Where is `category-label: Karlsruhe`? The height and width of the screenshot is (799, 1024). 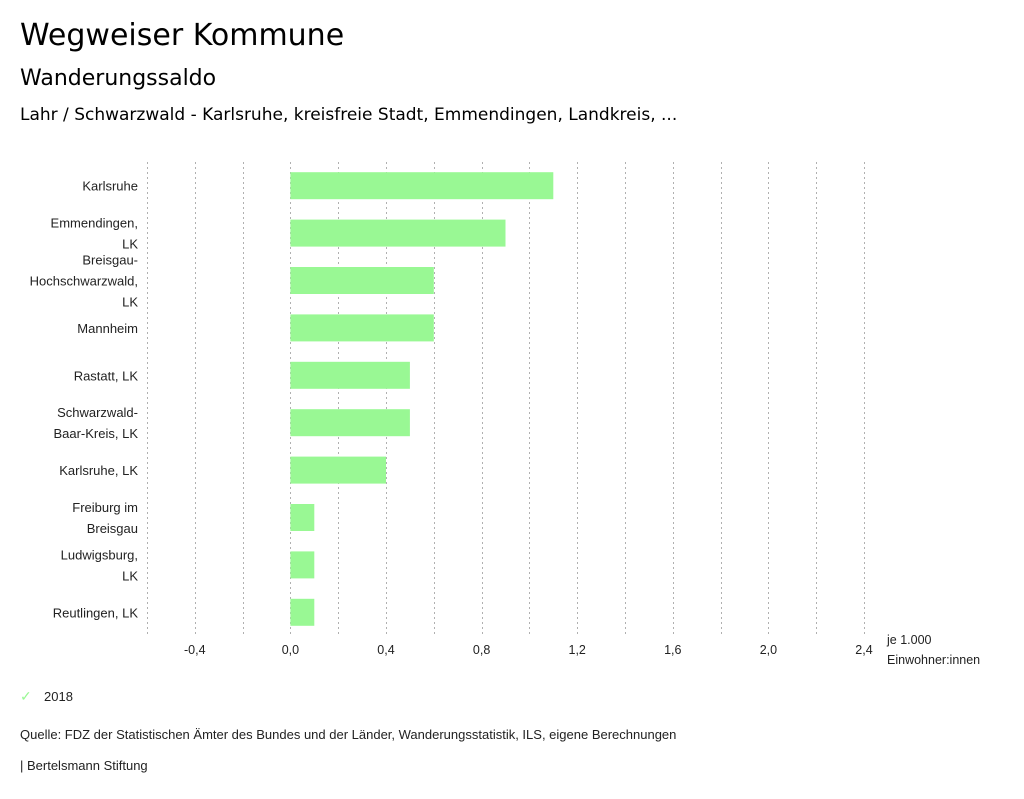
category-label: Karlsruhe is located at coordinates (110, 186).